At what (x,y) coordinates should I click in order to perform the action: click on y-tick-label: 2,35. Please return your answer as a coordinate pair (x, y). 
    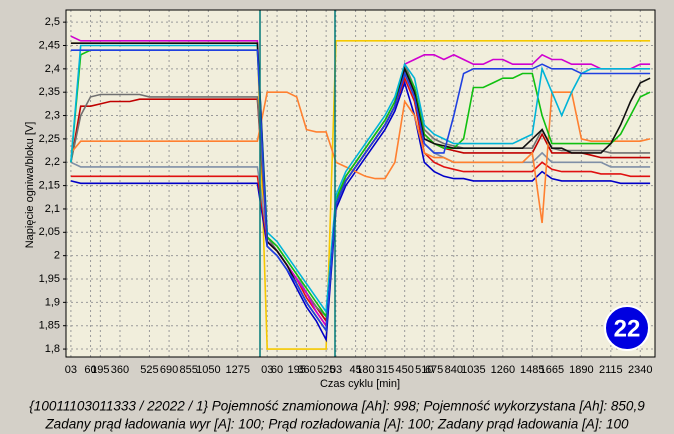
    Looking at the image, I should click on (49, 92).